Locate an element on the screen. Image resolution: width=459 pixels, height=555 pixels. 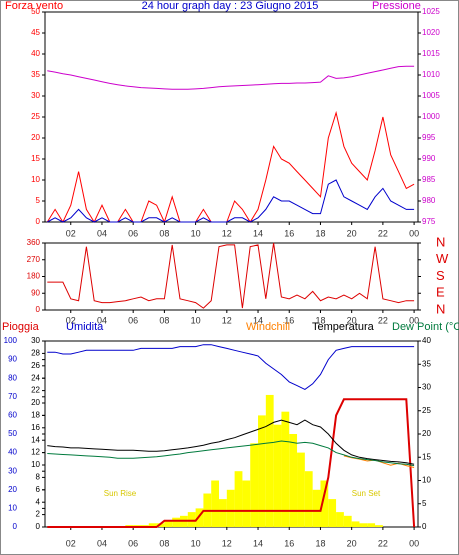
legend-entry: Windchill is located at coordinates (268, 327).